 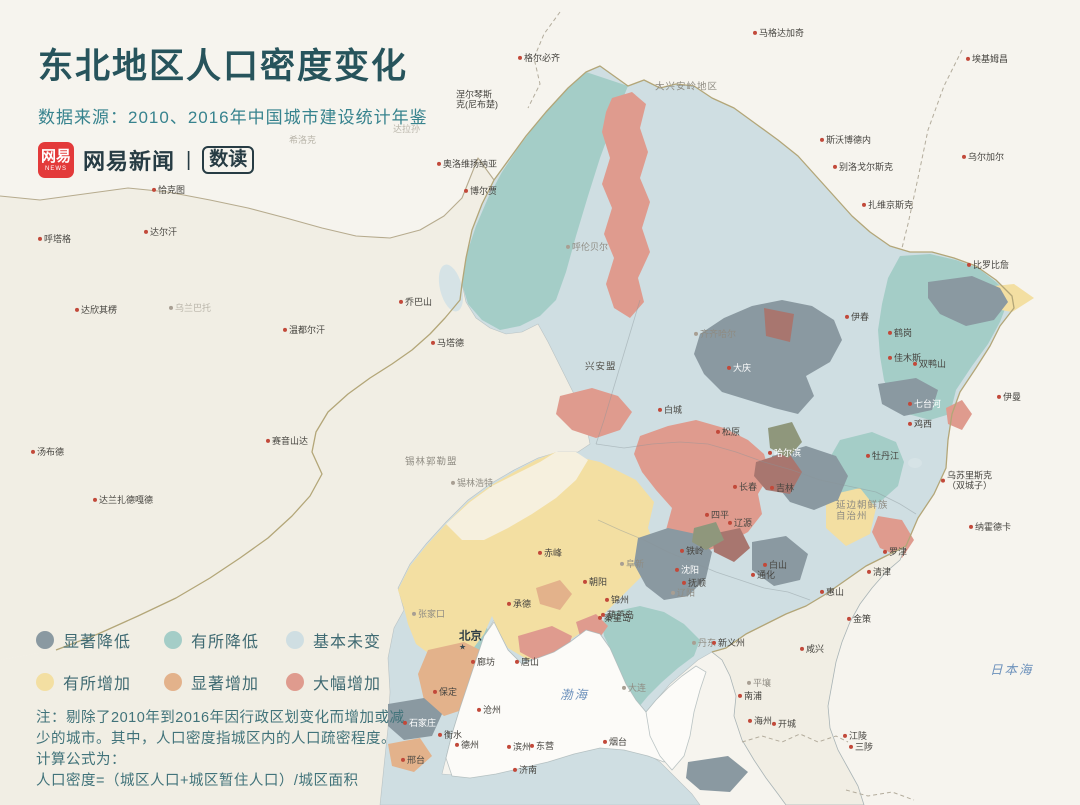 I want to click on patch-teal-hulunbuir, so click(x=545, y=201).